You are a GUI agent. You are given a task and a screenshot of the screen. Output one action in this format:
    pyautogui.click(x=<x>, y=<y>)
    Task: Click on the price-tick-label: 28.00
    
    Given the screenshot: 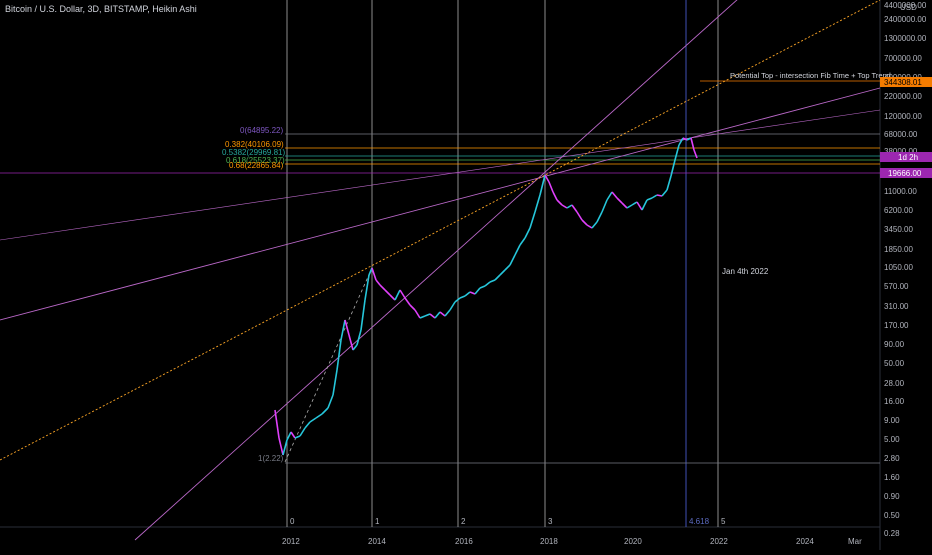 What is the action you would take?
    pyautogui.click(x=894, y=383)
    